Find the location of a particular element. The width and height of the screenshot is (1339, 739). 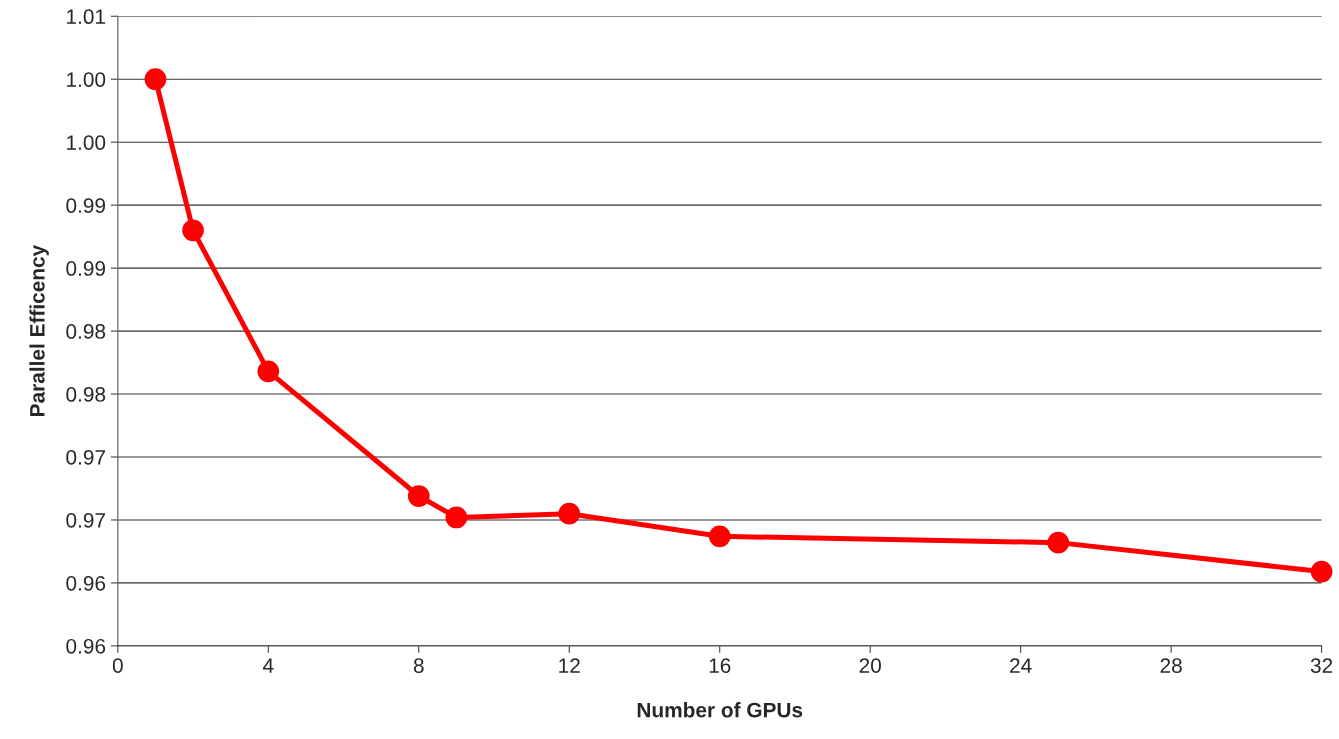

x-axis-title: Number of GPUs is located at coordinates (720, 710).